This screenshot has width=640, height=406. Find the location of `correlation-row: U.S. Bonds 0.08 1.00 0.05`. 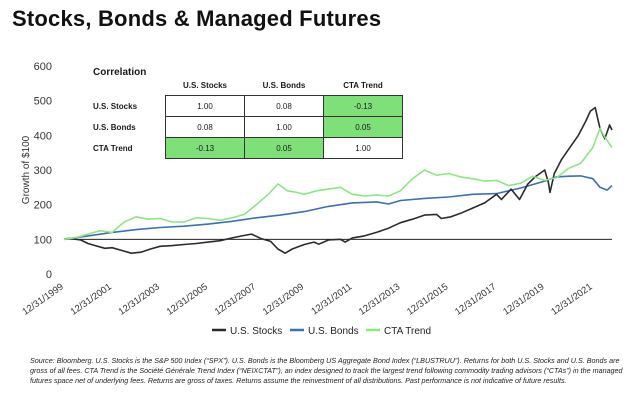

correlation-row: U.S. Bonds 0.08 1.00 0.05 is located at coordinates (242, 127).